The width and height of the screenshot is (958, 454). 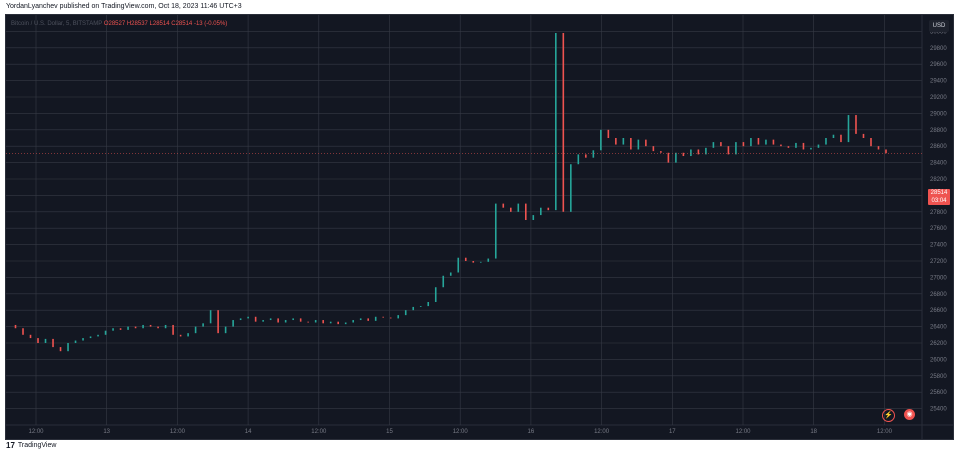 I want to click on legend-change: -13 (-0.05%), so click(x=210, y=24).